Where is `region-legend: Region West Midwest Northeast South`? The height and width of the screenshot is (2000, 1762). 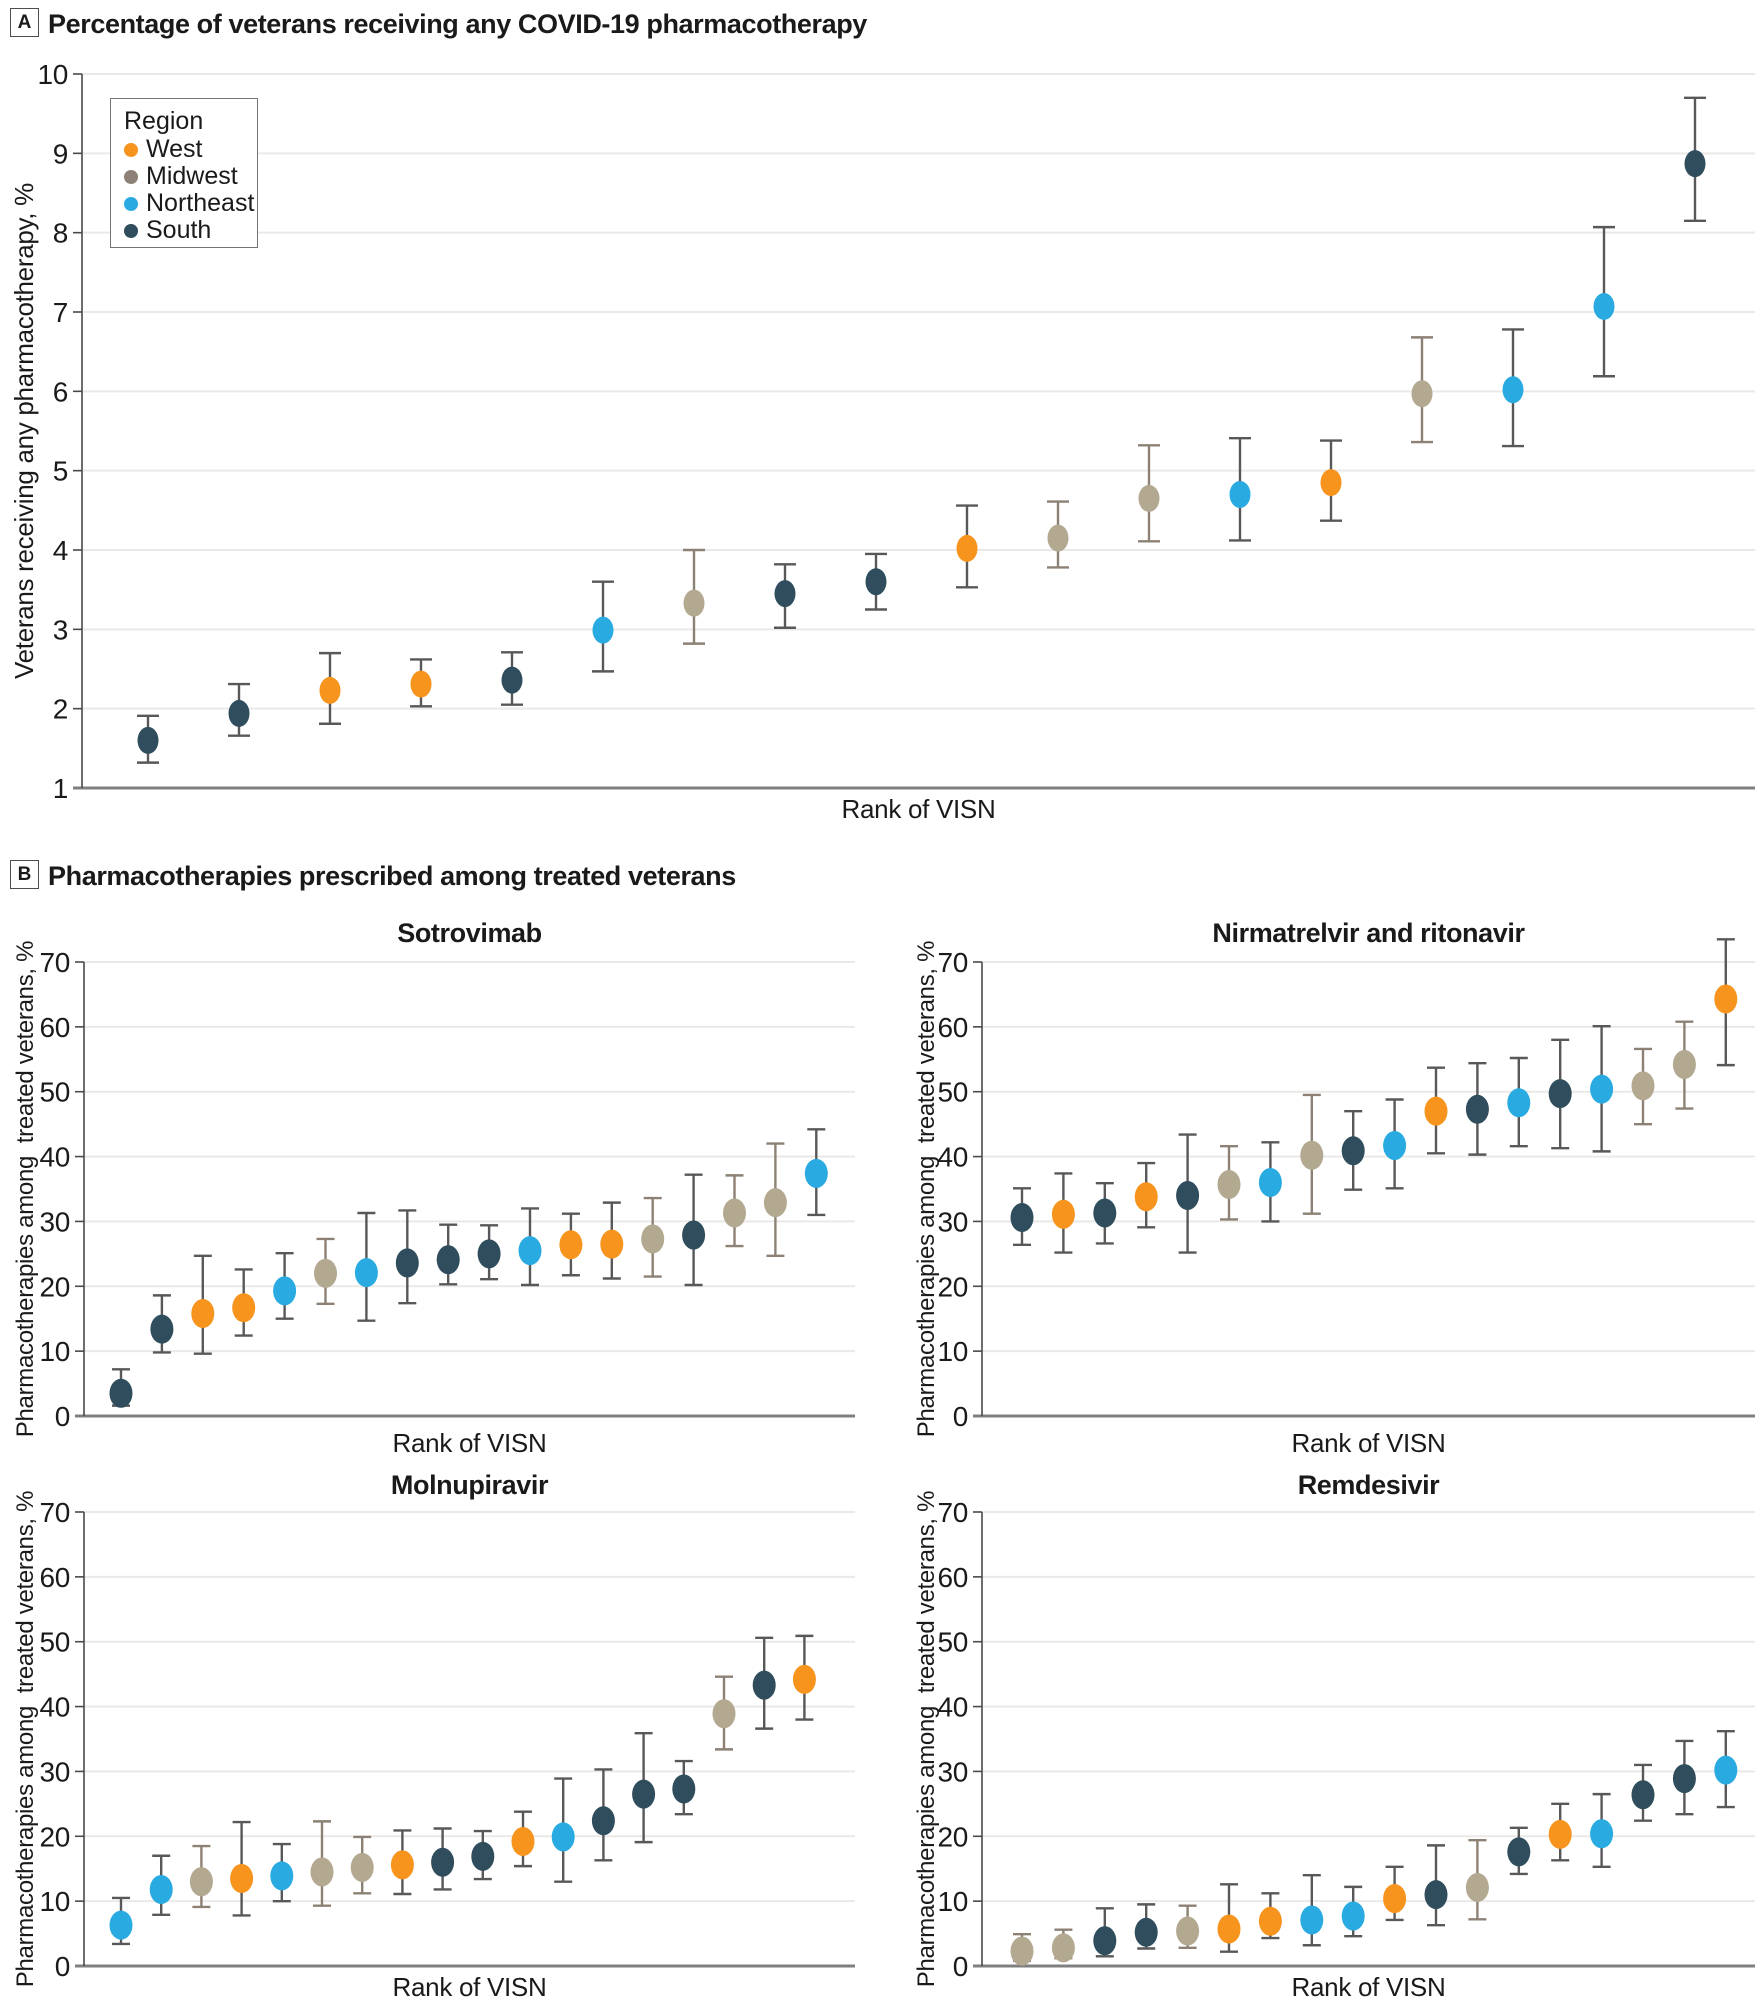
region-legend: Region West Midwest Northeast South is located at coordinates (184, 173).